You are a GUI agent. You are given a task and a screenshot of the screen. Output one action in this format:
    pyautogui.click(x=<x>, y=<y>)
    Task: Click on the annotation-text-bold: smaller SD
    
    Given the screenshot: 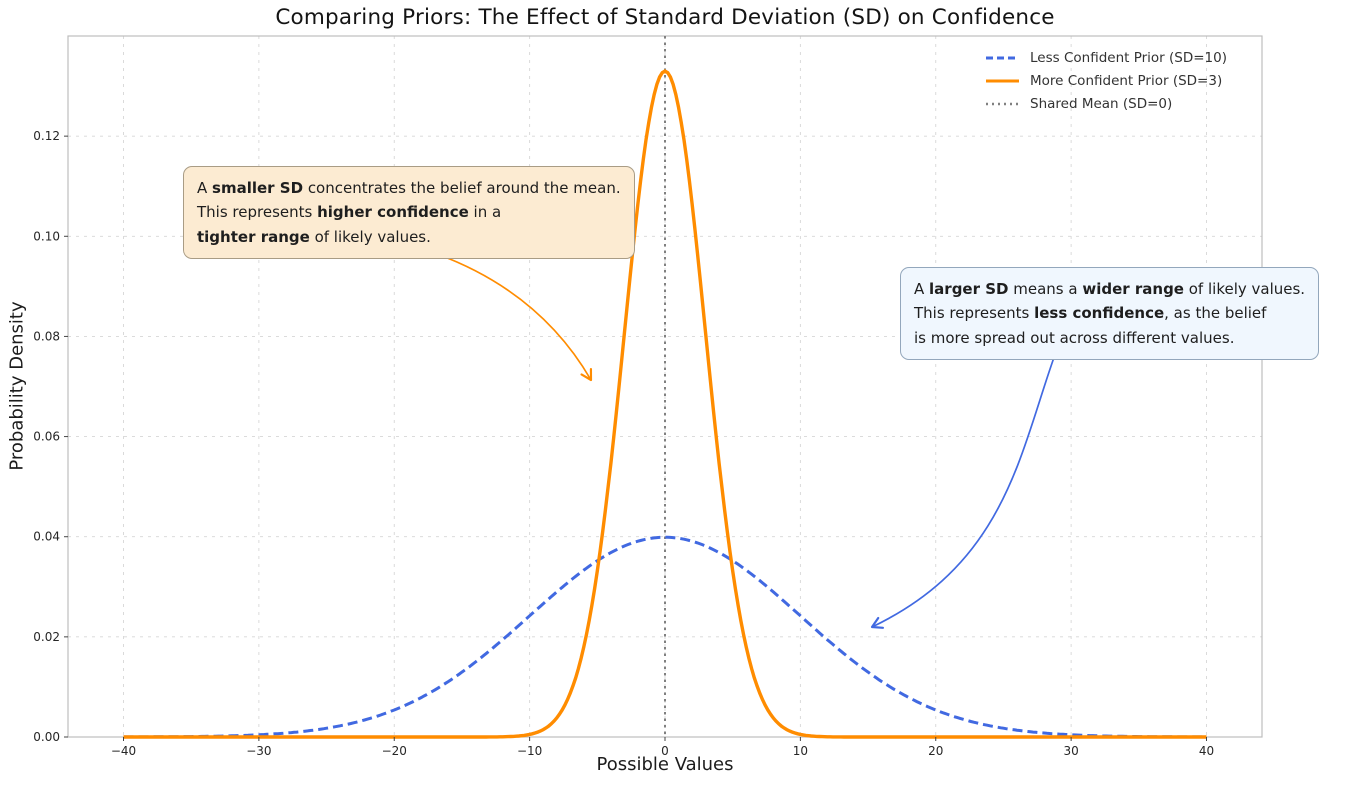 What is the action you would take?
    pyautogui.click(x=258, y=188)
    